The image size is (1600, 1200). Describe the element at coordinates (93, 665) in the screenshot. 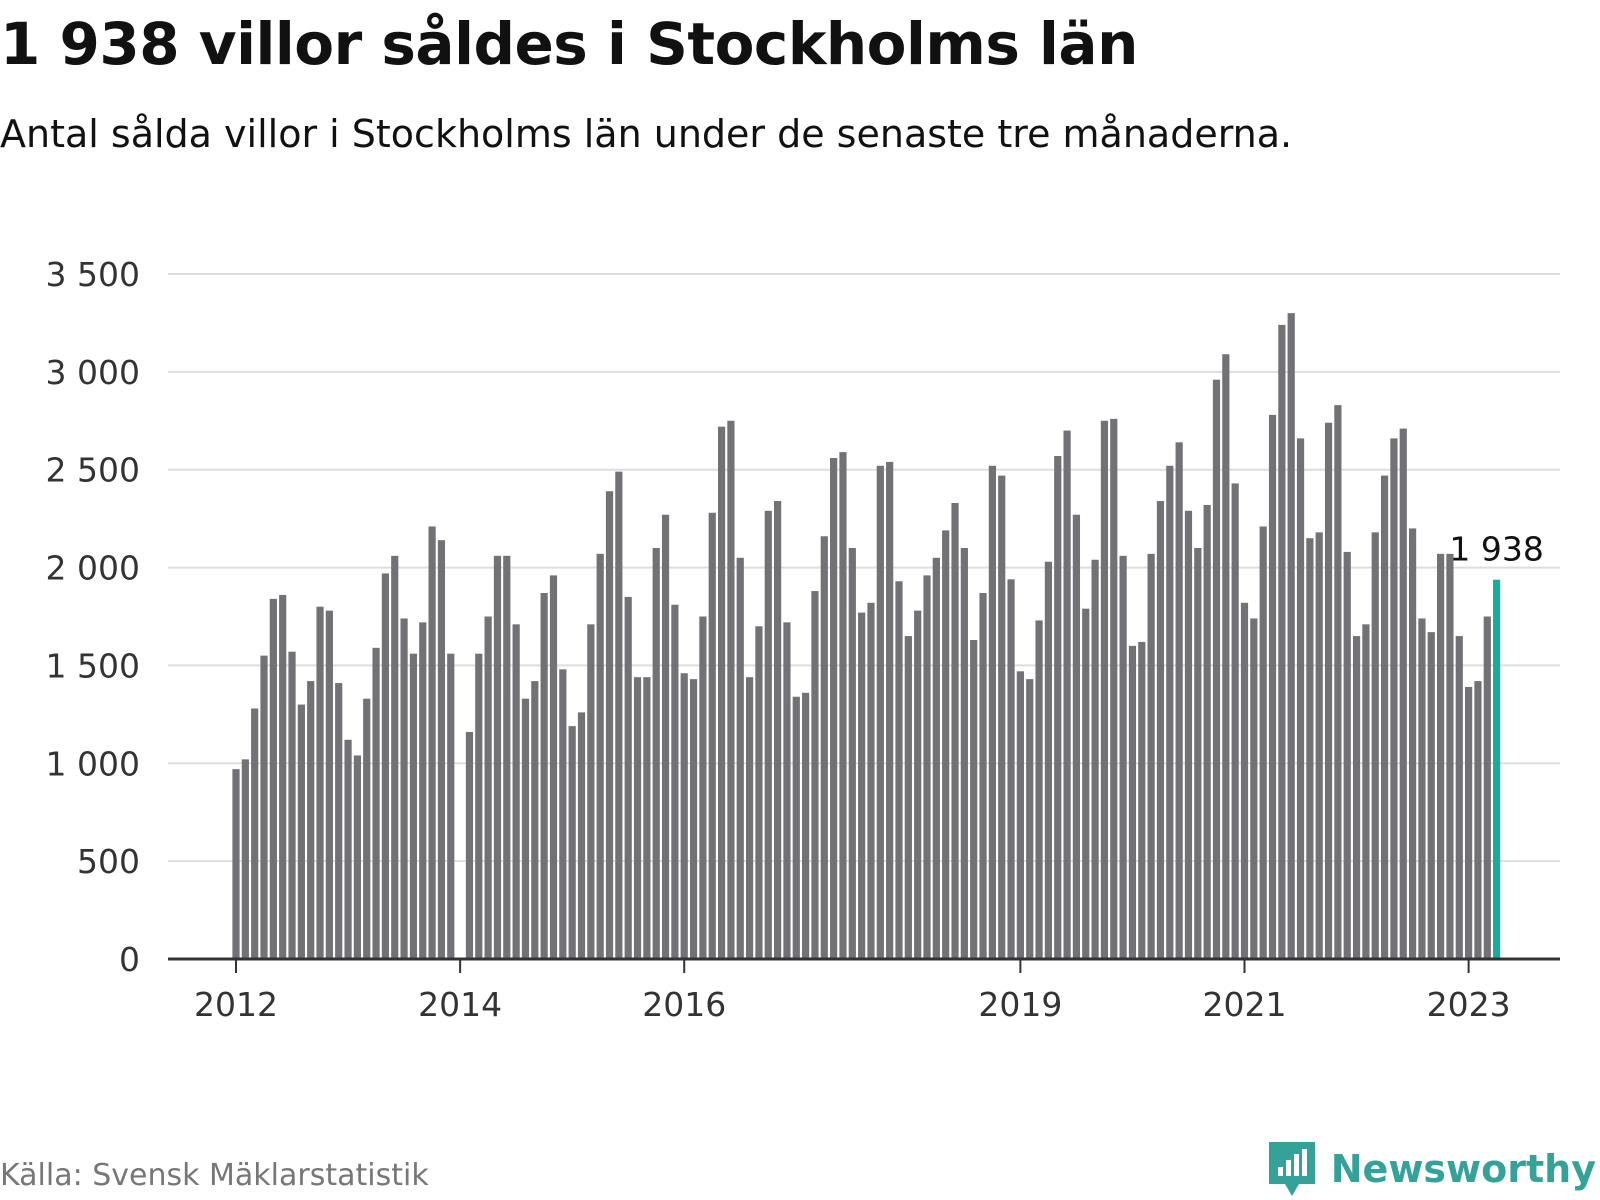

I see `y-tick-label: 1 500` at that location.